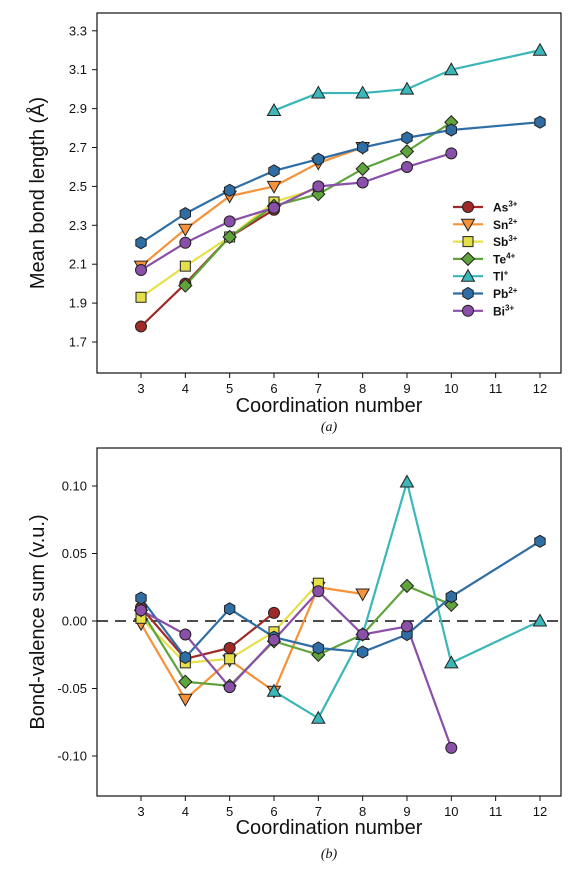  I want to click on series-line-as, so click(207, 268).